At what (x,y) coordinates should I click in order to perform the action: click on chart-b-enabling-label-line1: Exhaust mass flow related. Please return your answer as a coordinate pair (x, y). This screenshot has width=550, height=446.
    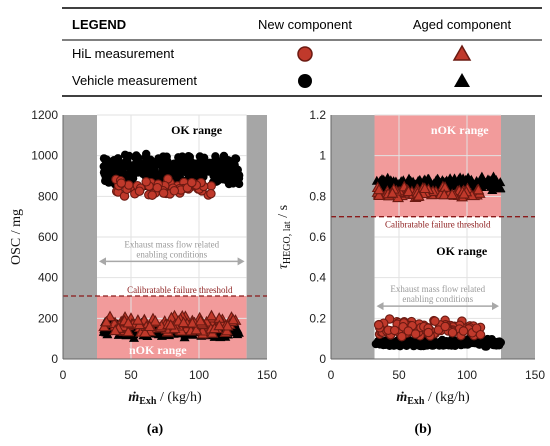
    Looking at the image, I should click on (437, 289).